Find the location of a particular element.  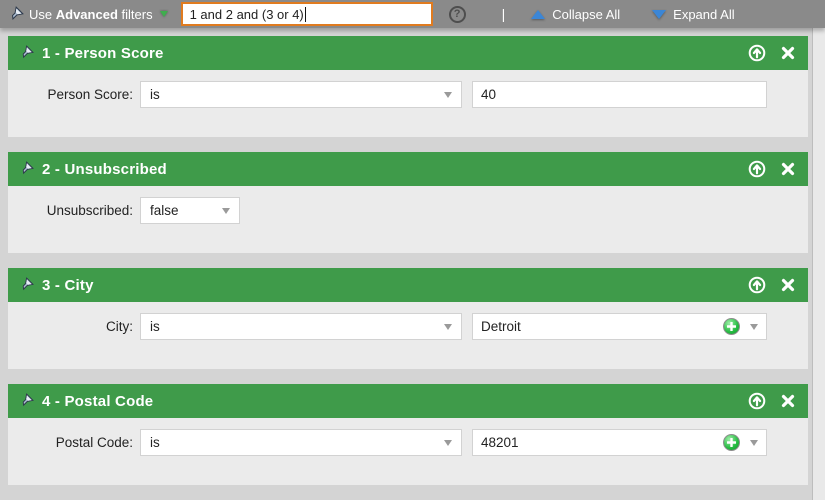

value-combo-input: 48201 is located at coordinates (619, 442).